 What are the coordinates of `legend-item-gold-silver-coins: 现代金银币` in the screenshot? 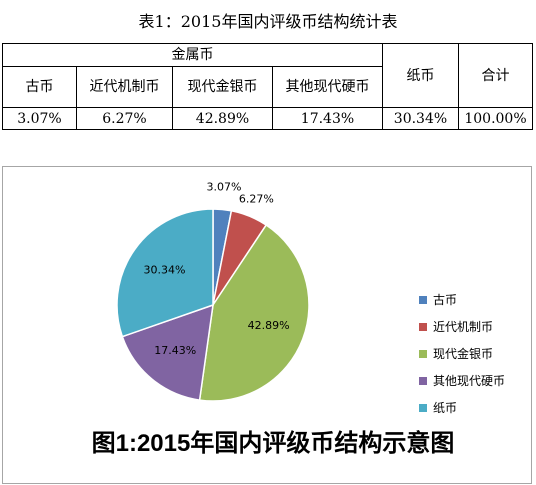 It's located at (462, 353).